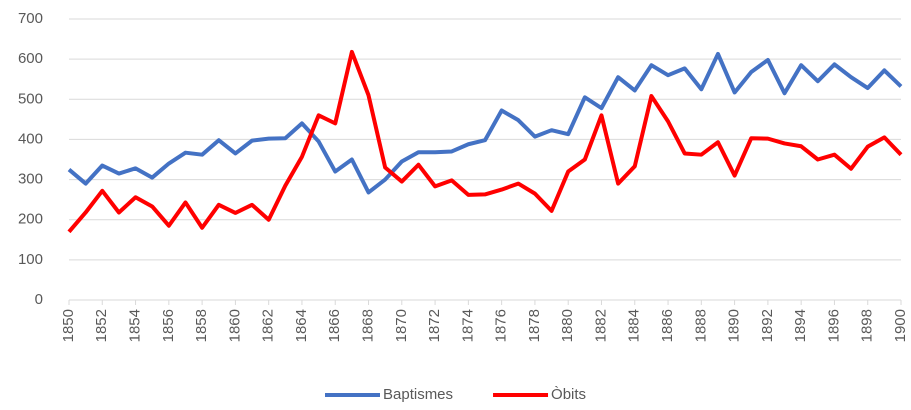  Describe the element at coordinates (401, 325) in the screenshot. I see `x-tick-label: 1870` at that location.